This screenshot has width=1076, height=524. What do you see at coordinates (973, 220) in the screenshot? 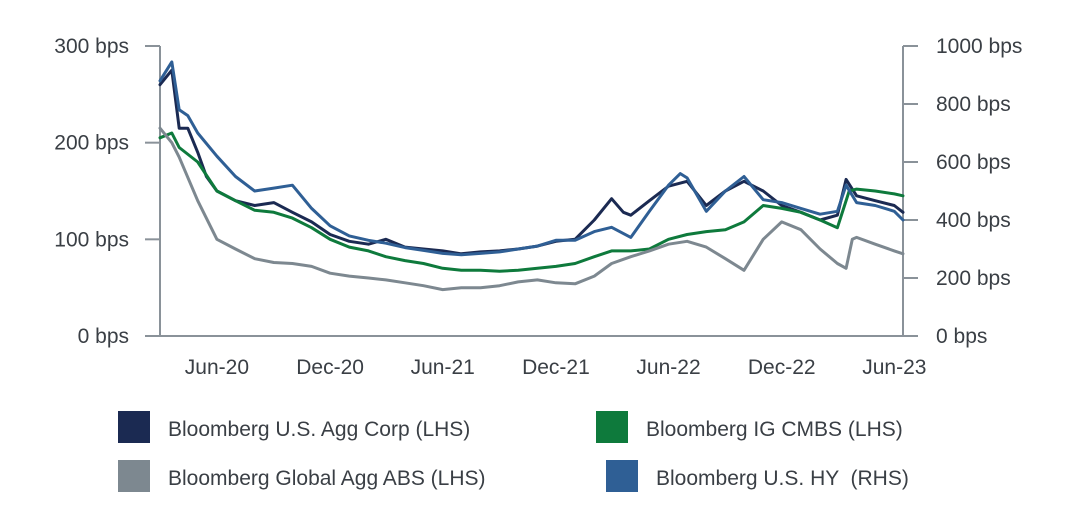
I see `y-axis-right-tick-label: 400 bps` at bounding box center [973, 220].